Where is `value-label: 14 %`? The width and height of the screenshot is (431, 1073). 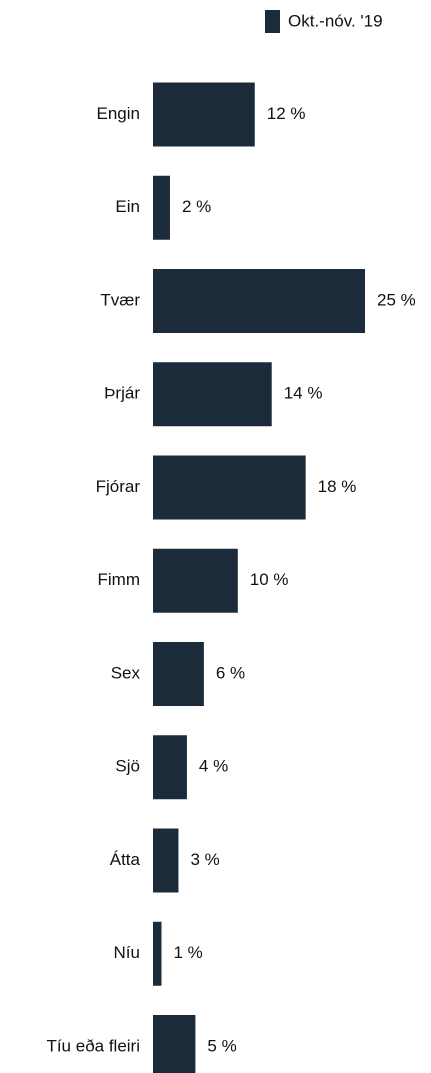
value-label: 14 % is located at coordinates (303, 393).